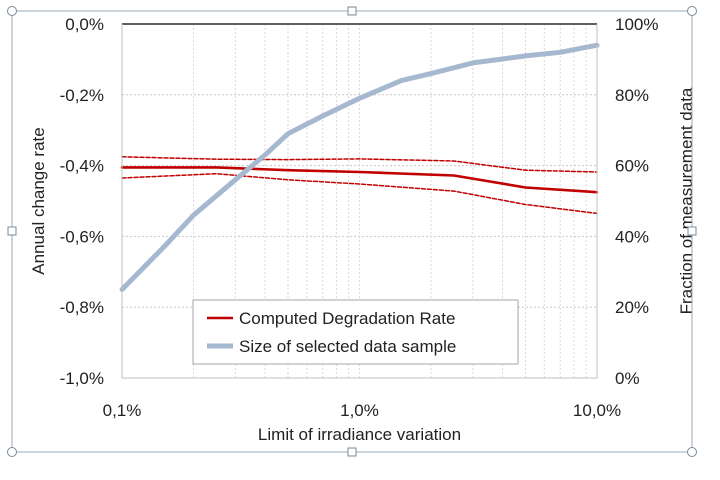 The height and width of the screenshot is (480, 720). I want to click on y-right-tick-label: 20%, so click(632, 307).